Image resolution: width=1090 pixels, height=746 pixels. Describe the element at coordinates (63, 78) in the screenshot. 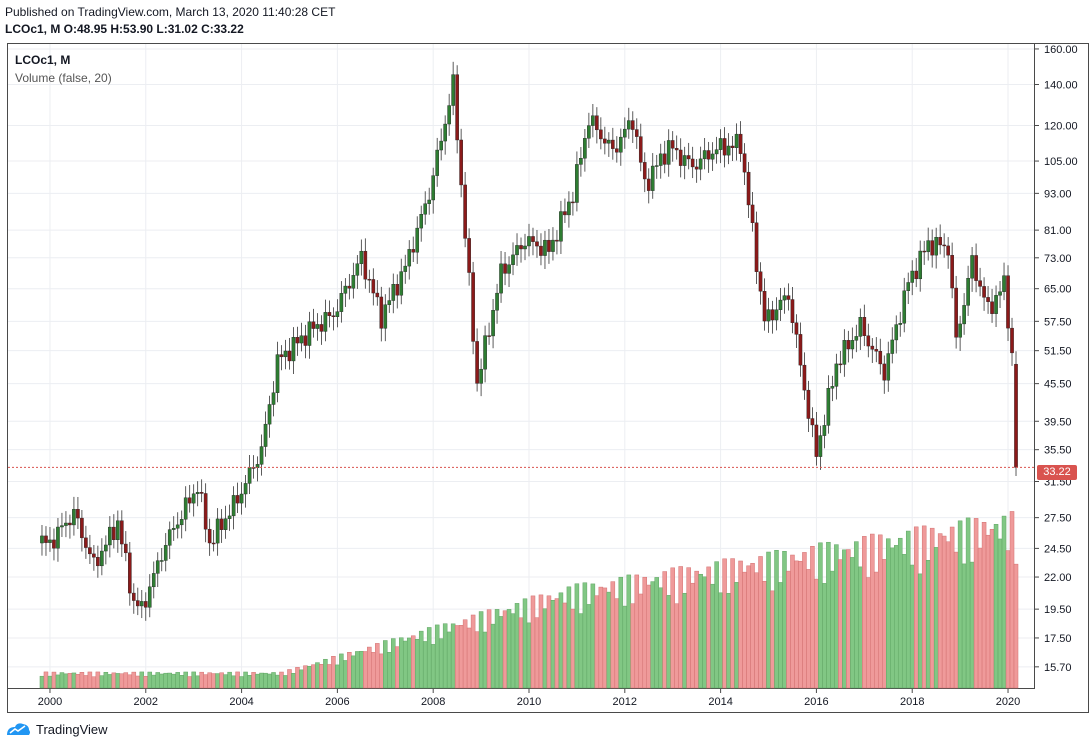

I see `volume-legend: Volume (false, 20)` at that location.